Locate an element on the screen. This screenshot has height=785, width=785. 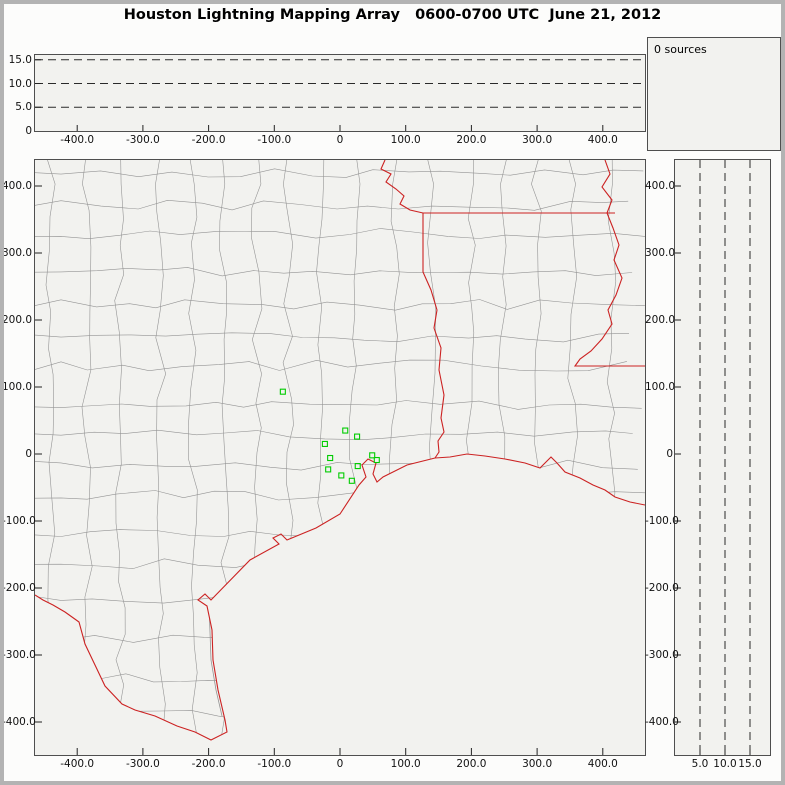
altitude-ns-panel is located at coordinates (722, 457).